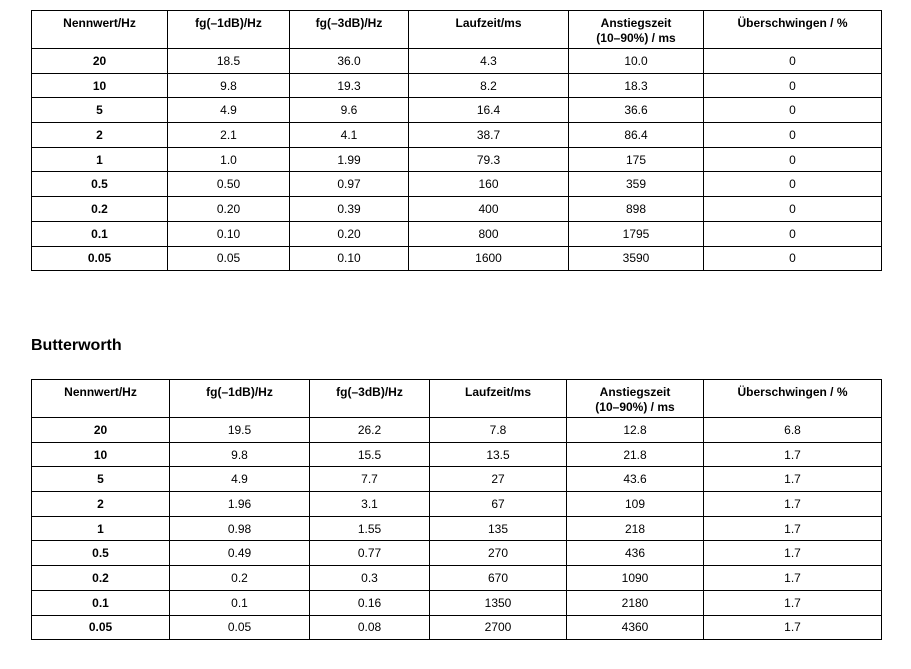 The height and width of the screenshot is (669, 911). What do you see at coordinates (488, 61) in the screenshot?
I see `table-cell: 4.3` at bounding box center [488, 61].